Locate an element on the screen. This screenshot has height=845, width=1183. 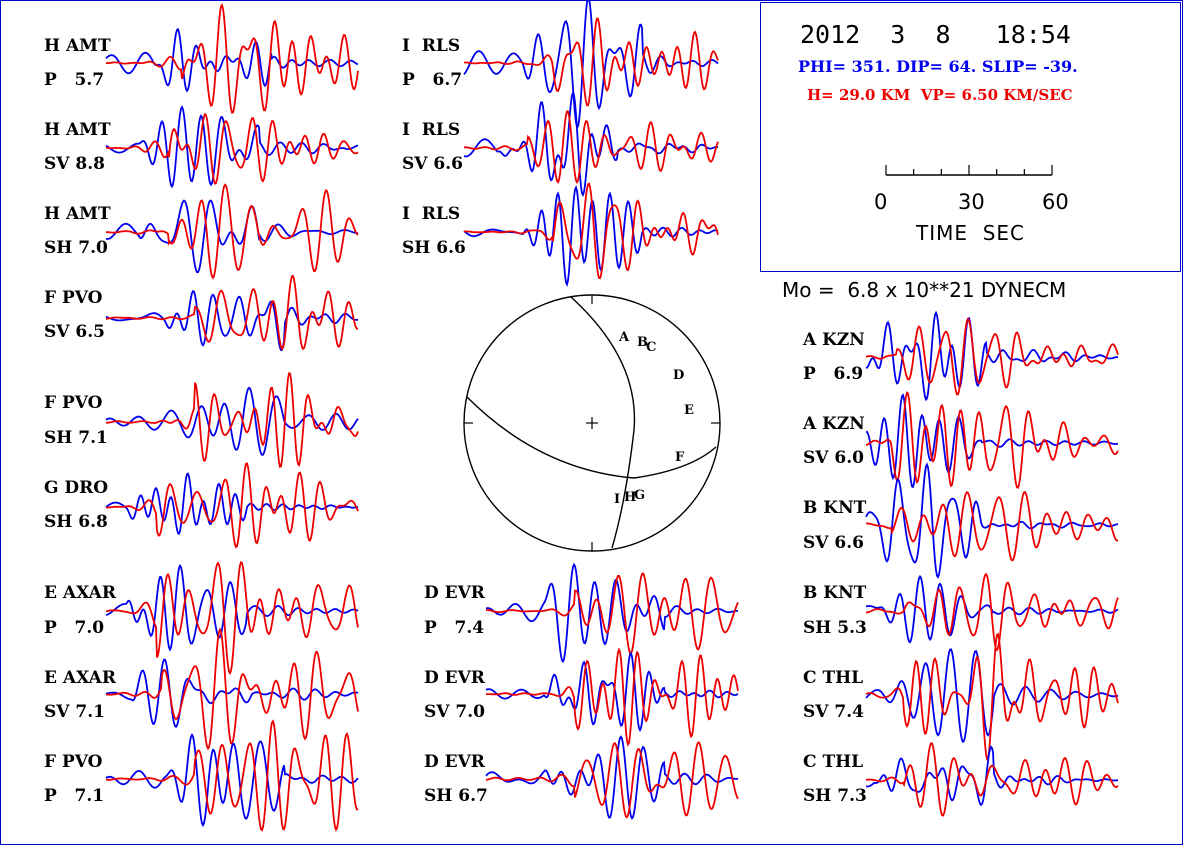
trace-label-phase: SH 7.1 is located at coordinates (76, 438).